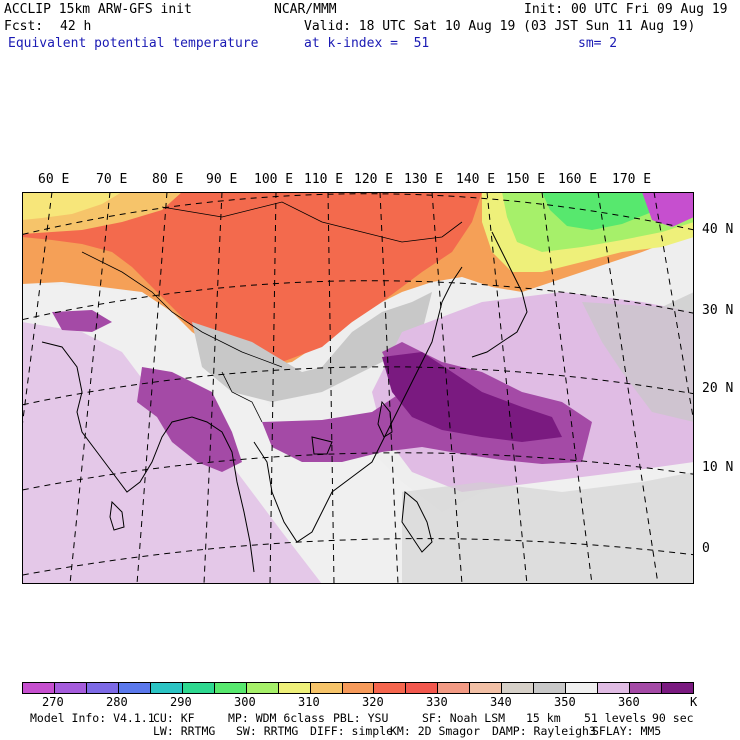 This screenshot has height=740, width=740. I want to click on theta-e-ne-magenta, so click(668, 209).